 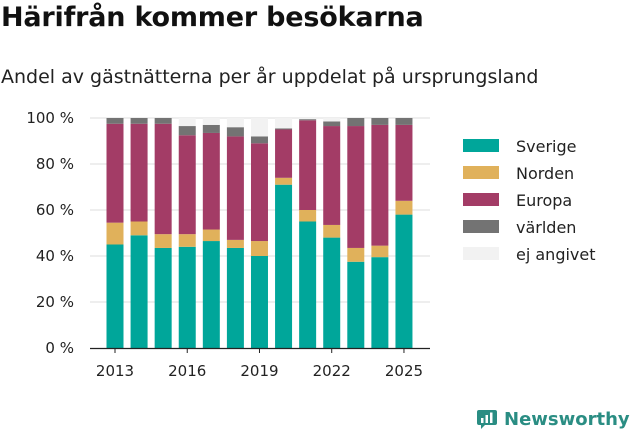 What do you see at coordinates (546, 227) in the screenshot?
I see `legend-label: världen` at bounding box center [546, 227].